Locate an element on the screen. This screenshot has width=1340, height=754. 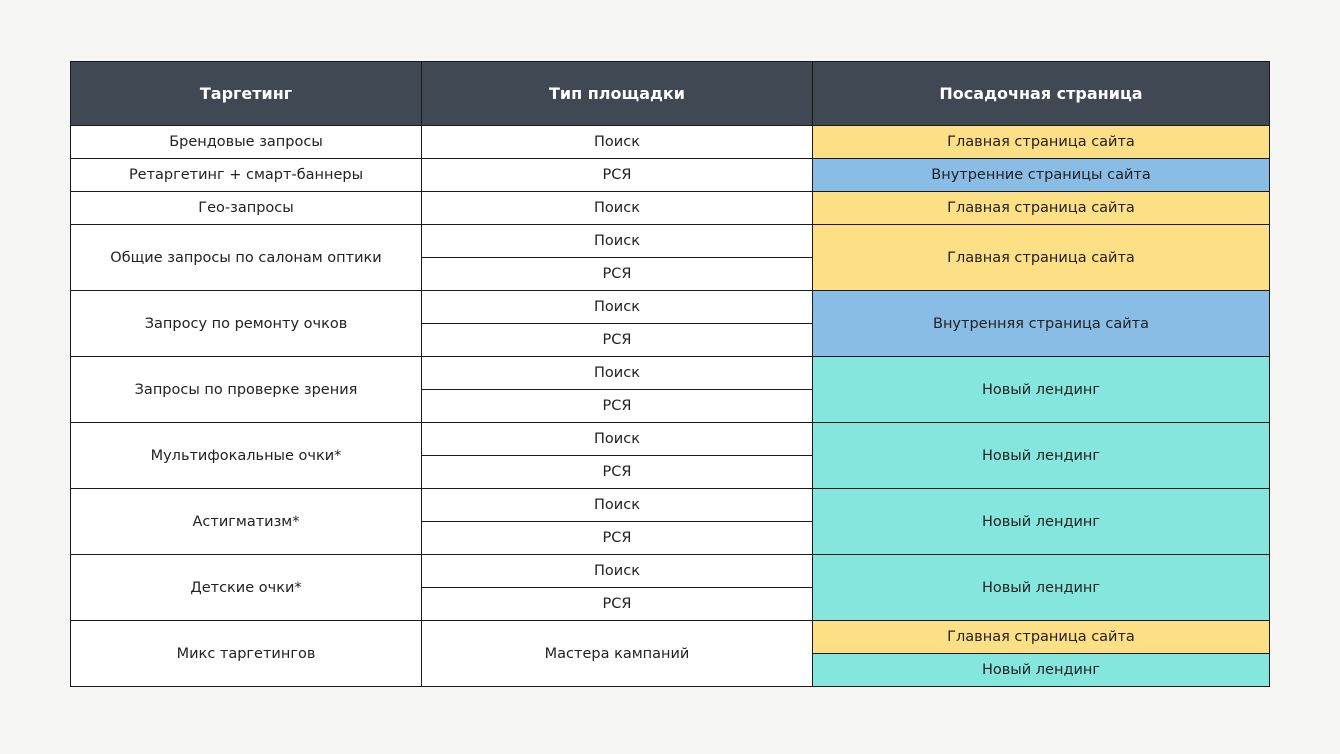
targeting-cell: Гео-запросы is located at coordinates (246, 208).